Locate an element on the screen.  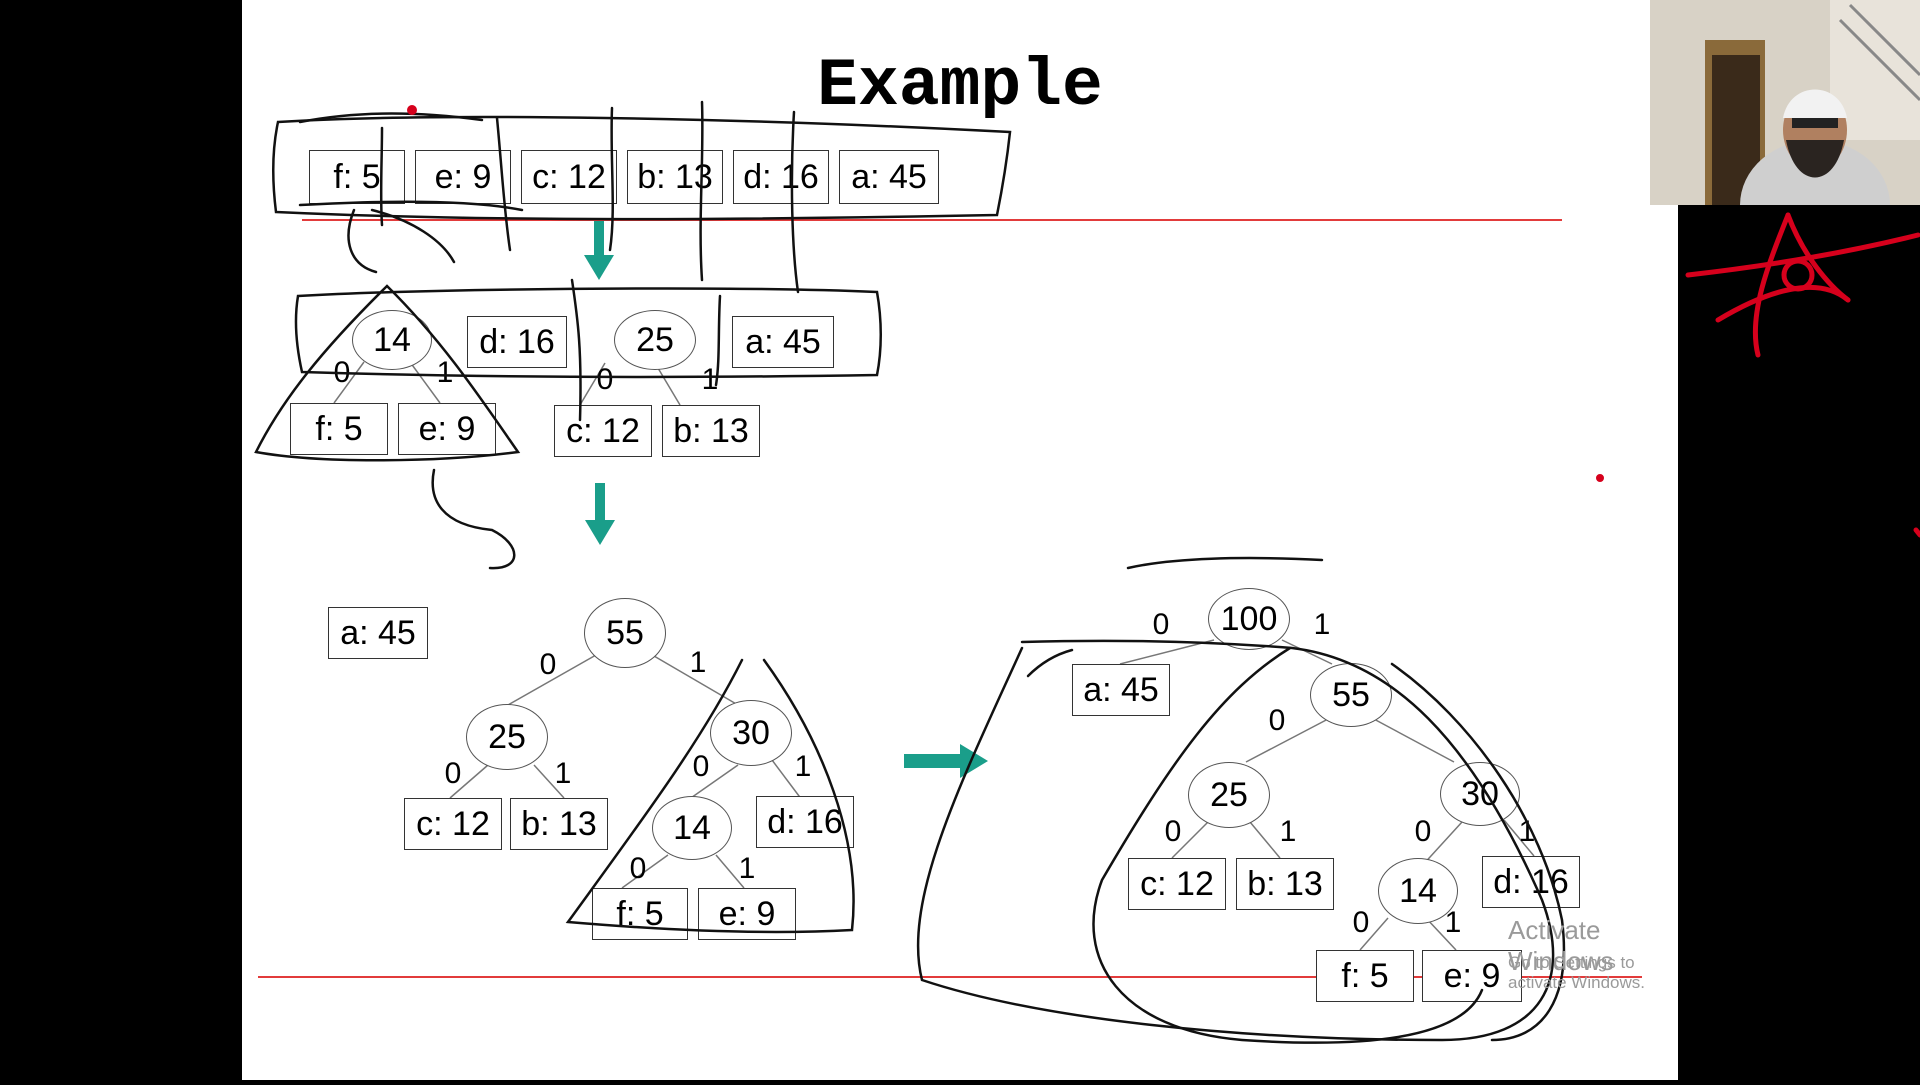
stage3-node-25: 25 is located at coordinates (507, 737).